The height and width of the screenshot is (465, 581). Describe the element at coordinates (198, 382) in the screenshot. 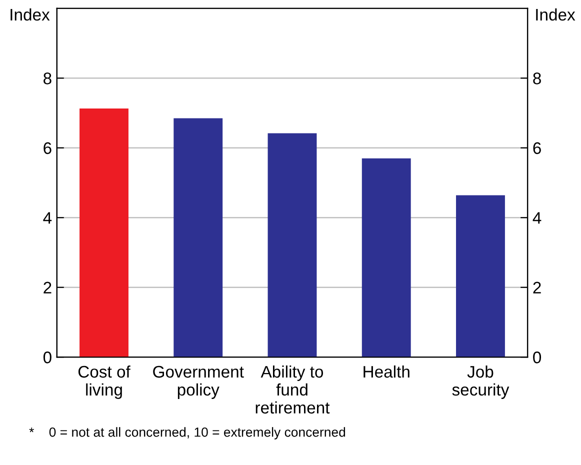

I see `x-tick-label: Government policy` at that location.